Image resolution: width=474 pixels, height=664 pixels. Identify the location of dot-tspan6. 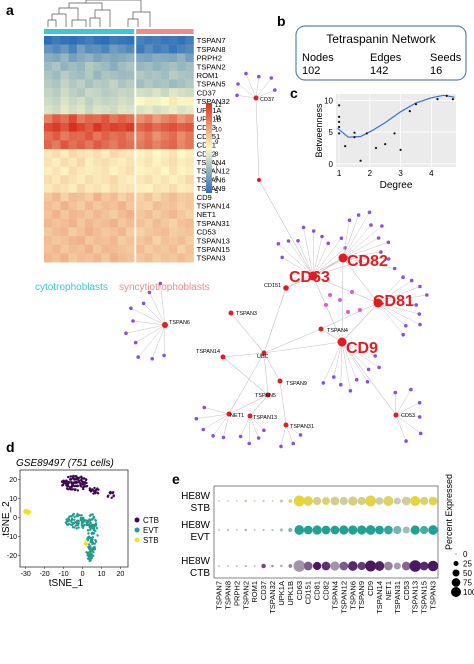
(353, 501).